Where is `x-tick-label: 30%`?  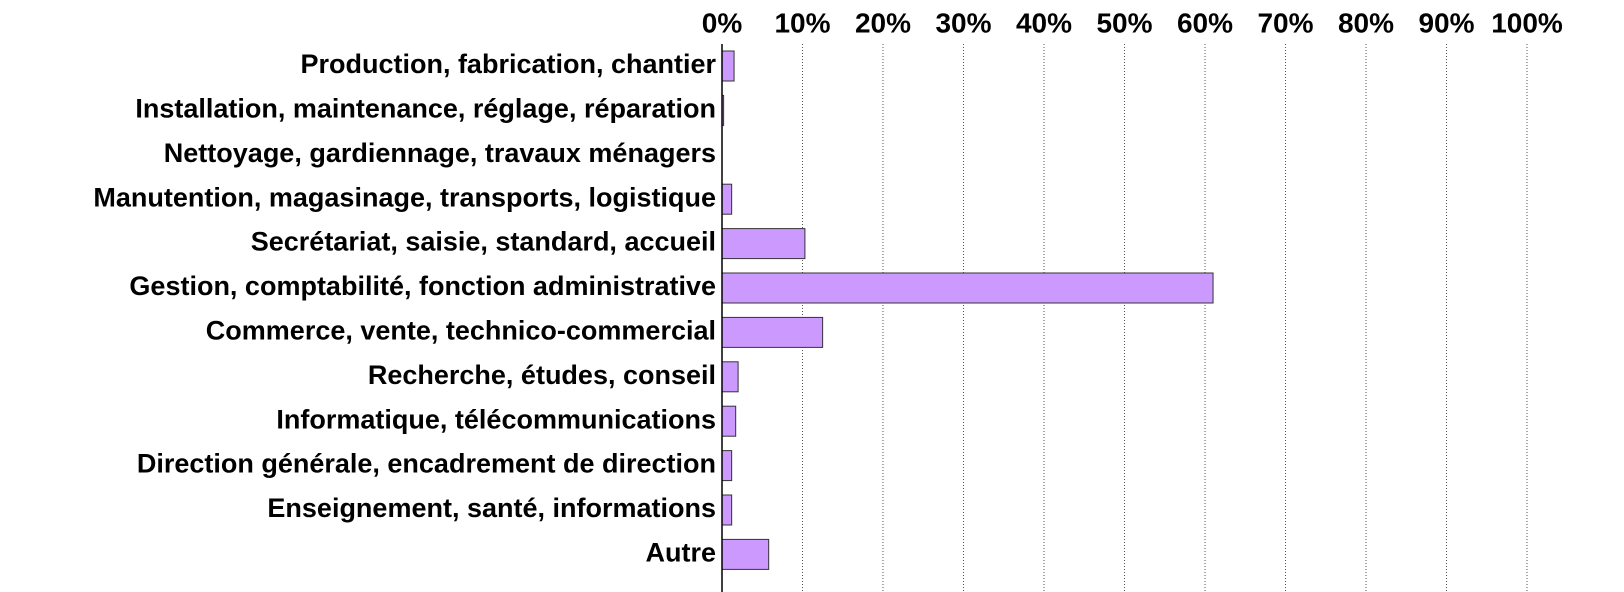
x-tick-label: 30% is located at coordinates (963, 22).